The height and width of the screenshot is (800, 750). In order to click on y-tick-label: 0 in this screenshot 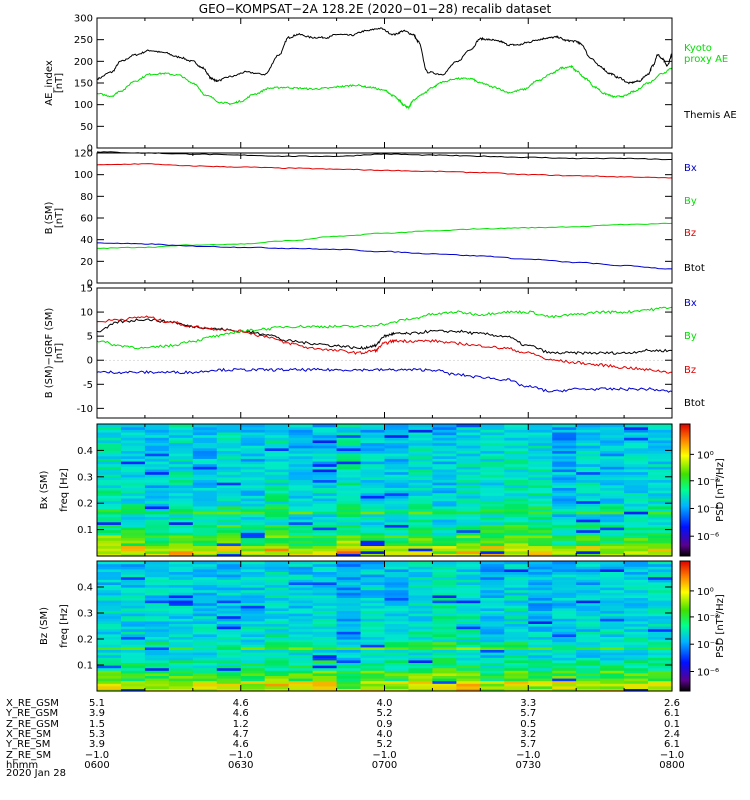, I will do `click(90, 149)`.